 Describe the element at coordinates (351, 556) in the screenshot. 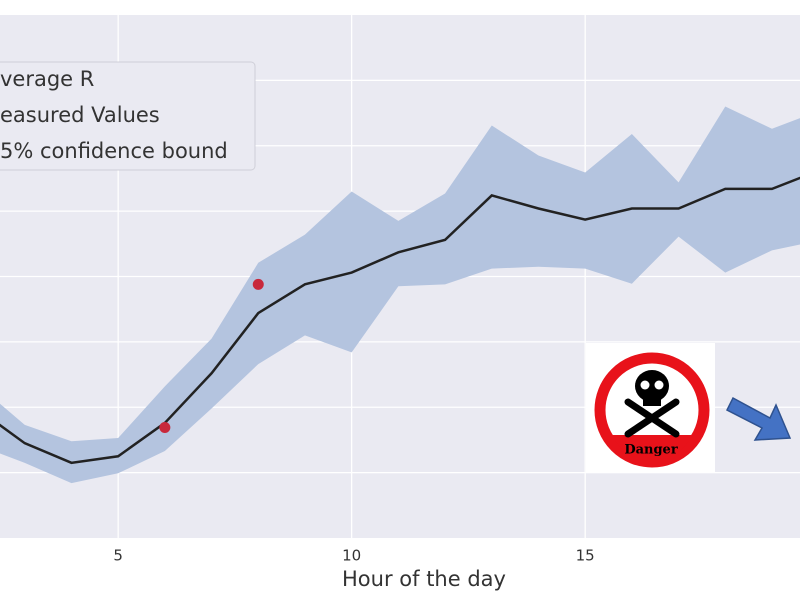

I see `x-tick-label: 10` at that location.